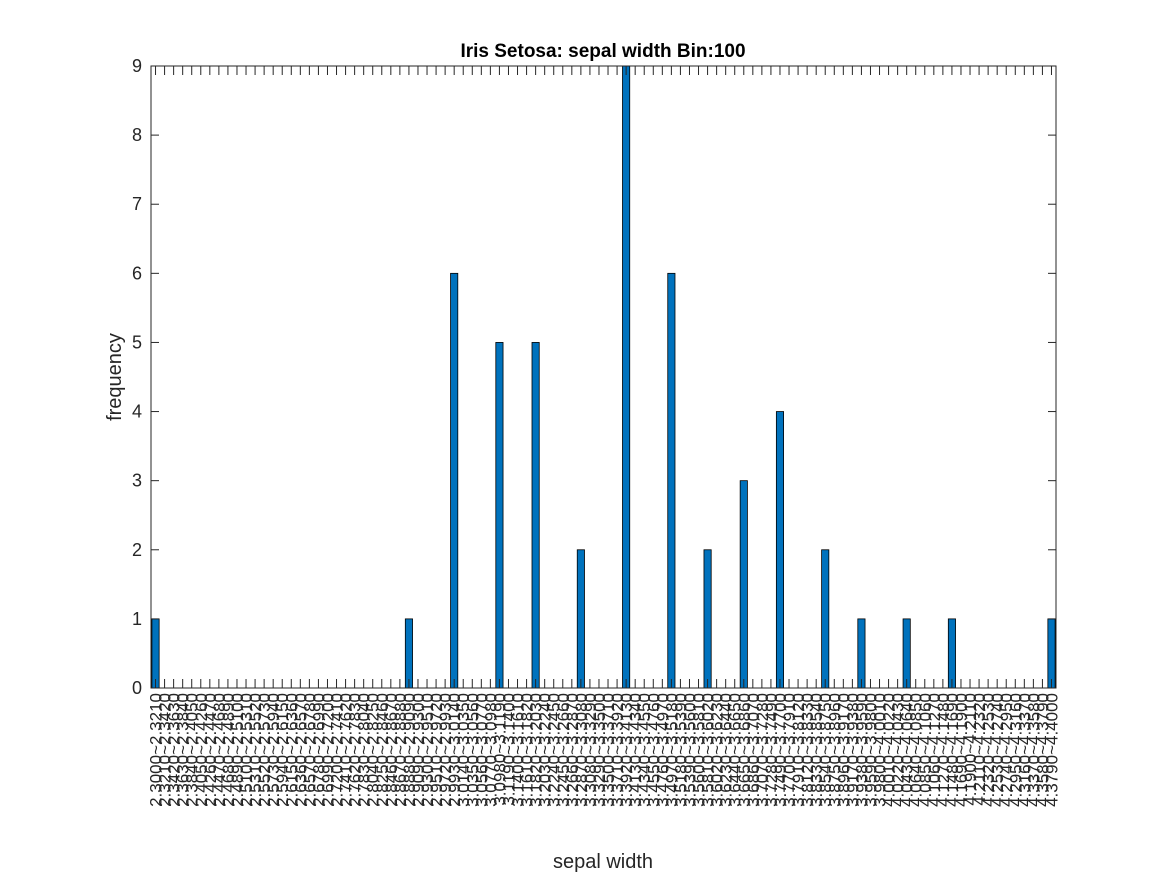  Describe the element at coordinates (943, 750) in the screenshot. I see `x-tick-label: 4.1270~4.1480` at that location.